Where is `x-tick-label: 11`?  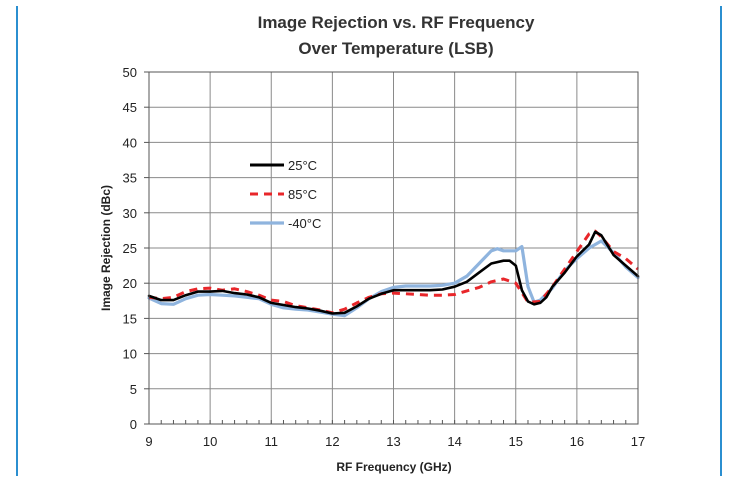
x-tick-label: 11 is located at coordinates (272, 441).